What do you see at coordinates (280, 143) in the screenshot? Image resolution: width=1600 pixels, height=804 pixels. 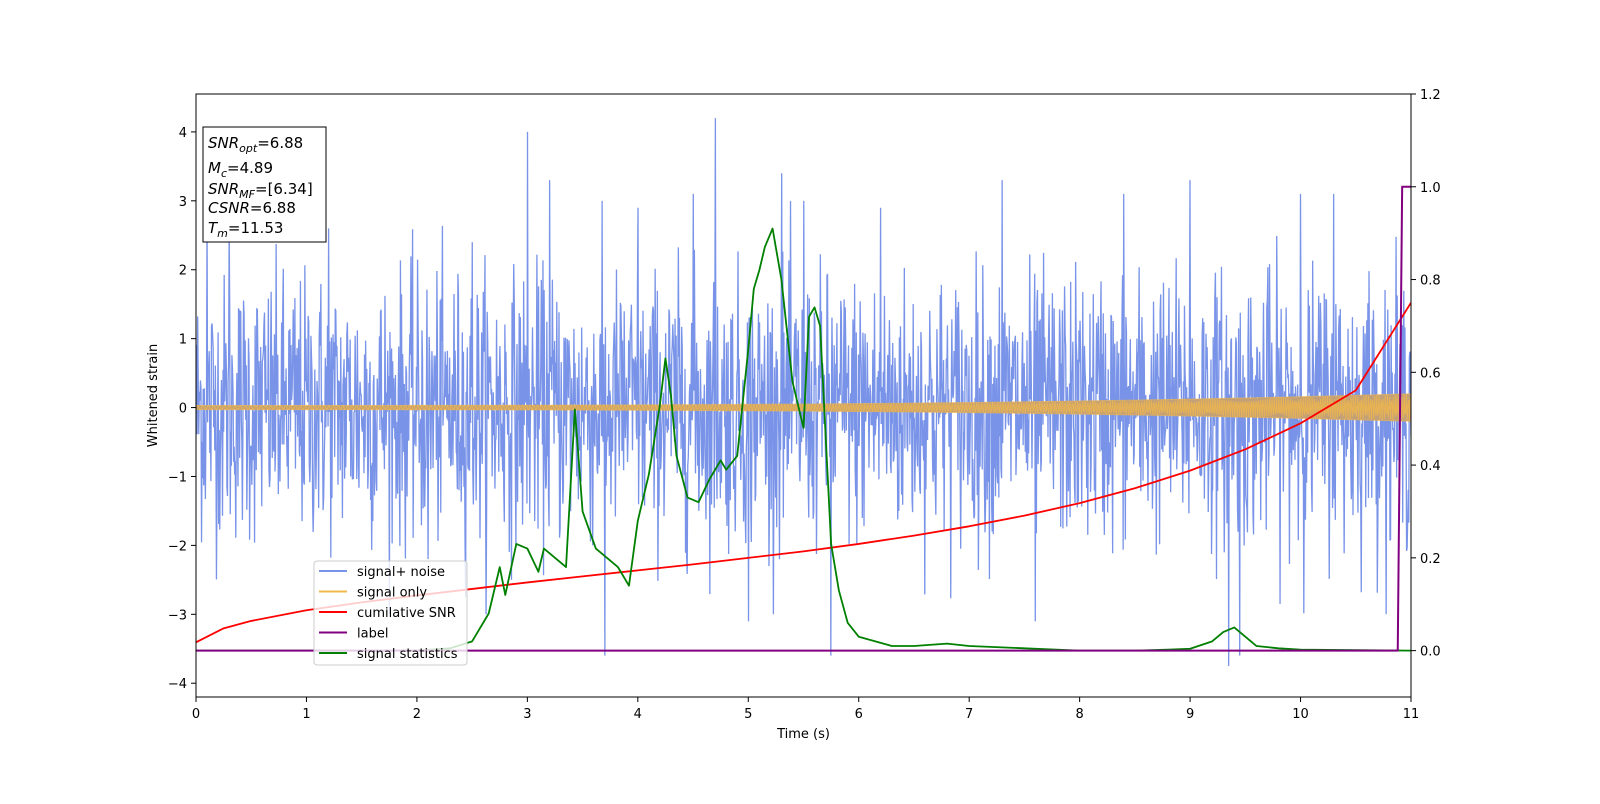 I see `info-snr-opt-value: =6.88` at bounding box center [280, 143].